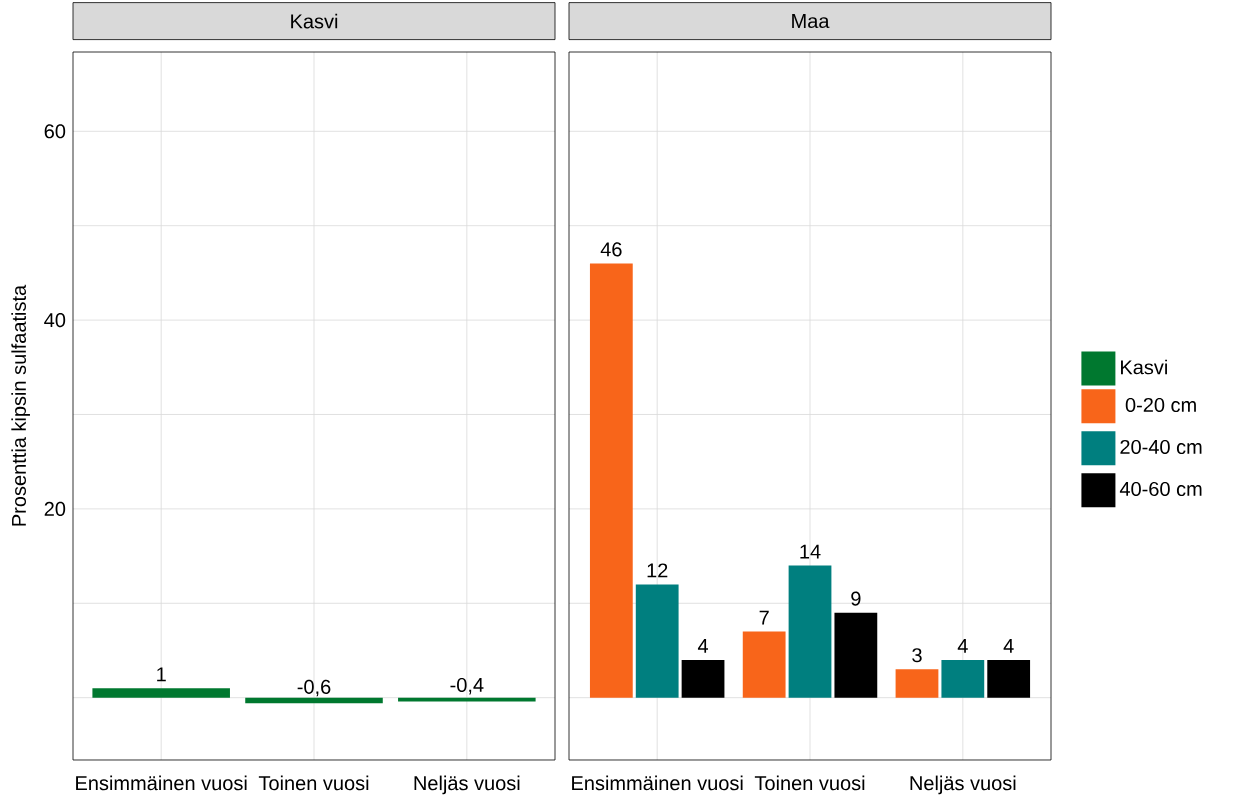 The width and height of the screenshot is (1241, 812). I want to click on chart-title: Kasvi, so click(314, 21).